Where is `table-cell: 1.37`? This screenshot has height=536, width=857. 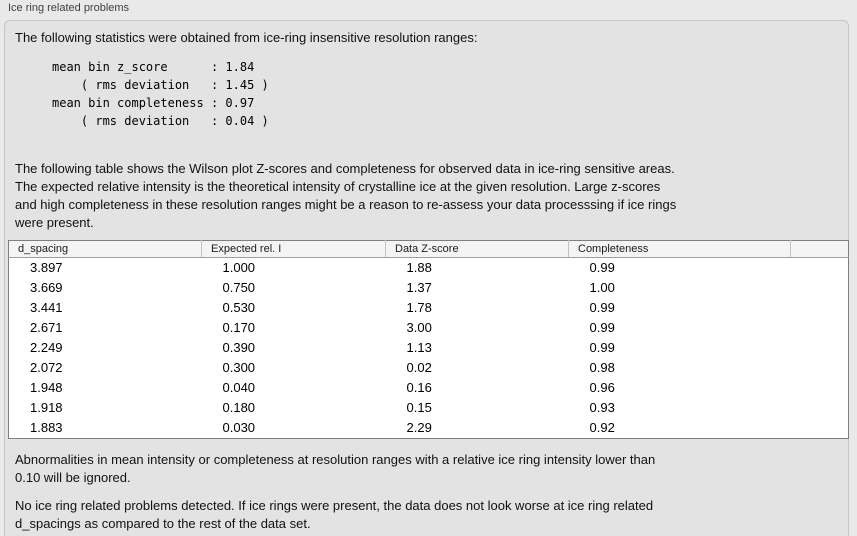
table-cell: 1.37 is located at coordinates (419, 287).